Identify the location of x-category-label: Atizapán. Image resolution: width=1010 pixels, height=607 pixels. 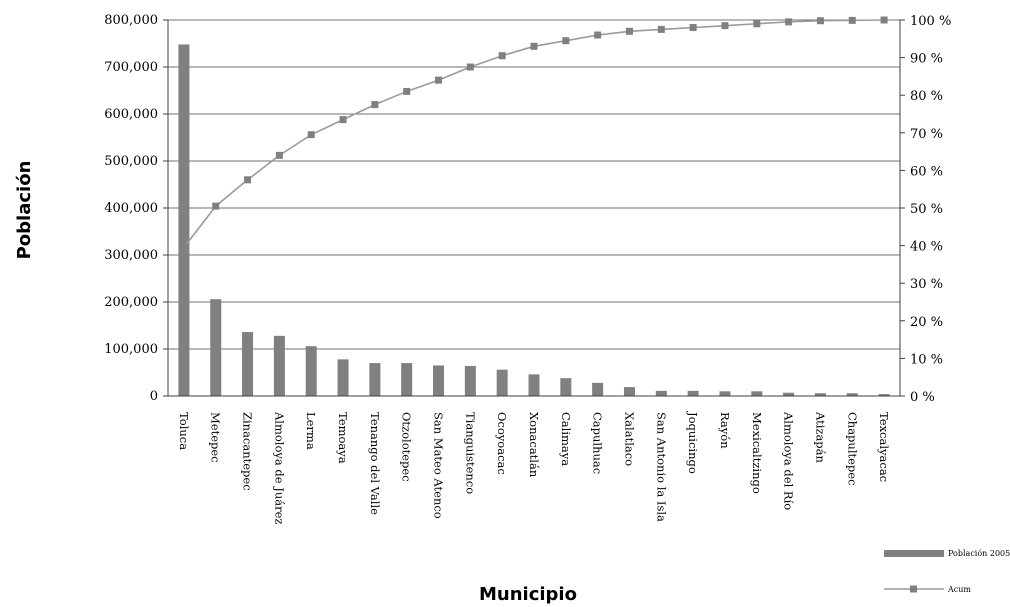
(820, 437).